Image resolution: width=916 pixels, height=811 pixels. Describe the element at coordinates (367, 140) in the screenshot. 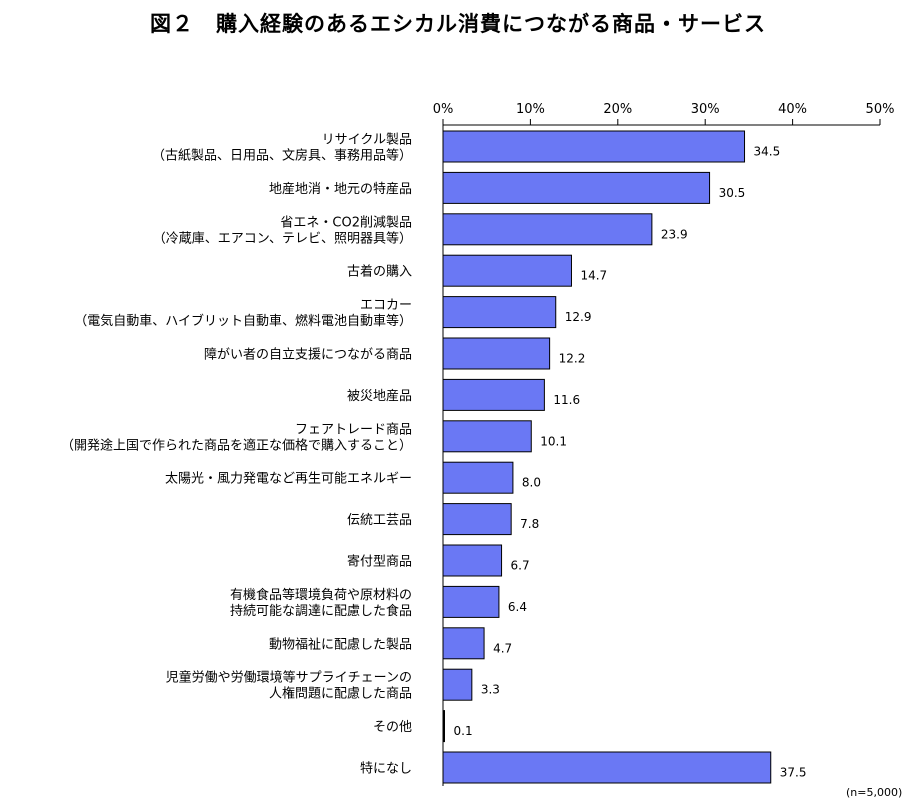

I see `category-label: リサイクル製品` at that location.